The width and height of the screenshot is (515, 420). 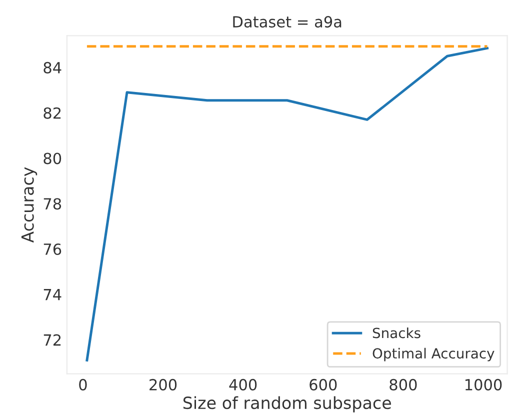 I want to click on x-tick-label: 0, so click(x=83, y=384).